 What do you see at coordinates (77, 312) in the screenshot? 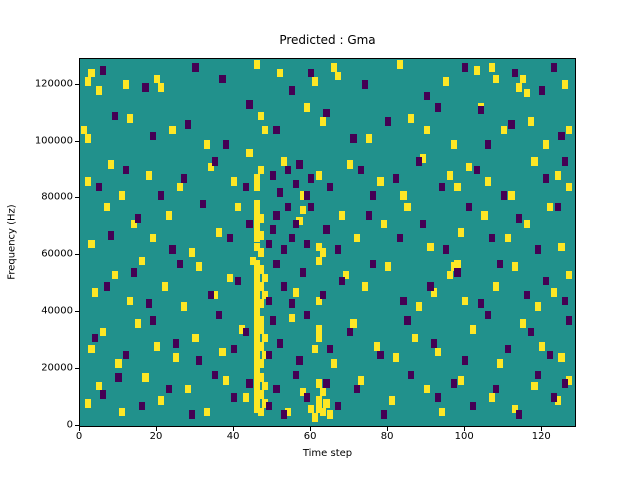
I see `y-tick-mark` at bounding box center [77, 312].